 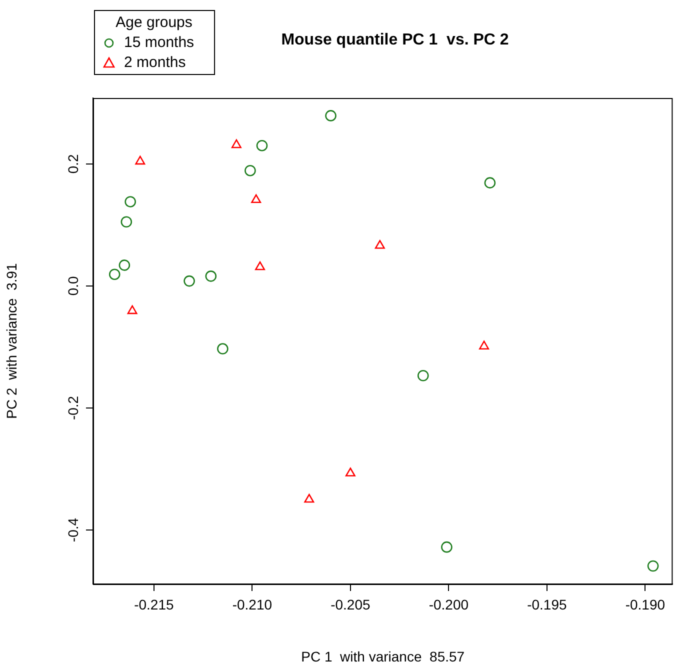 I want to click on x-tick-label: -0.205, so click(x=350, y=604).